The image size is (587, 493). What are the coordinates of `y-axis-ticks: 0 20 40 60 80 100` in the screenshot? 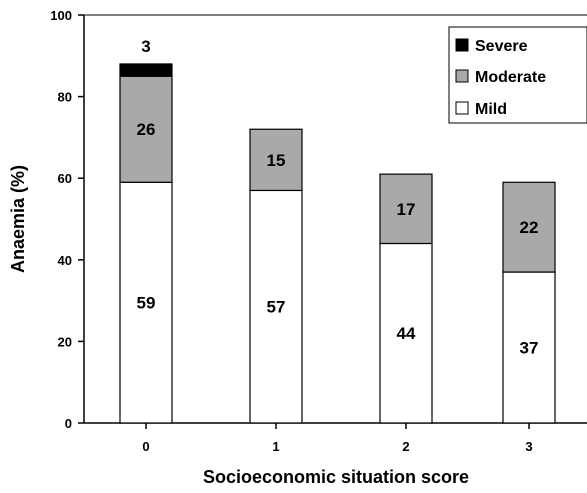 It's located at (67, 219).